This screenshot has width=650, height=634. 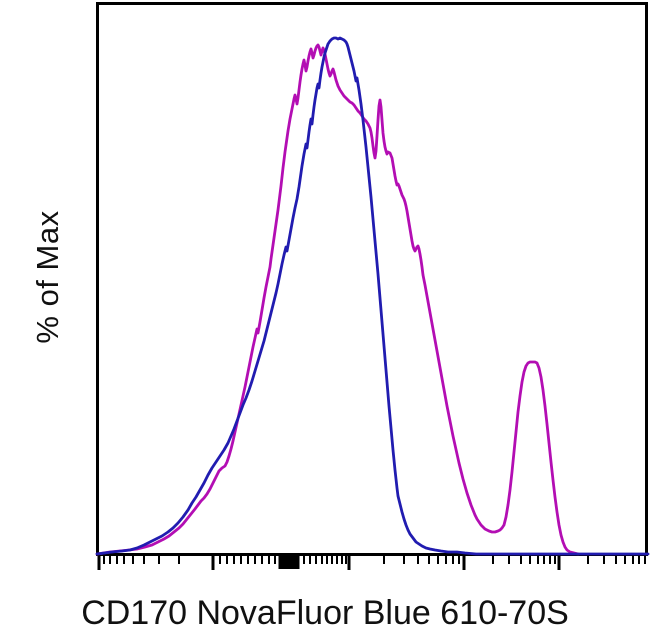 I want to click on x-axis-ticks, so click(x=371, y=563).